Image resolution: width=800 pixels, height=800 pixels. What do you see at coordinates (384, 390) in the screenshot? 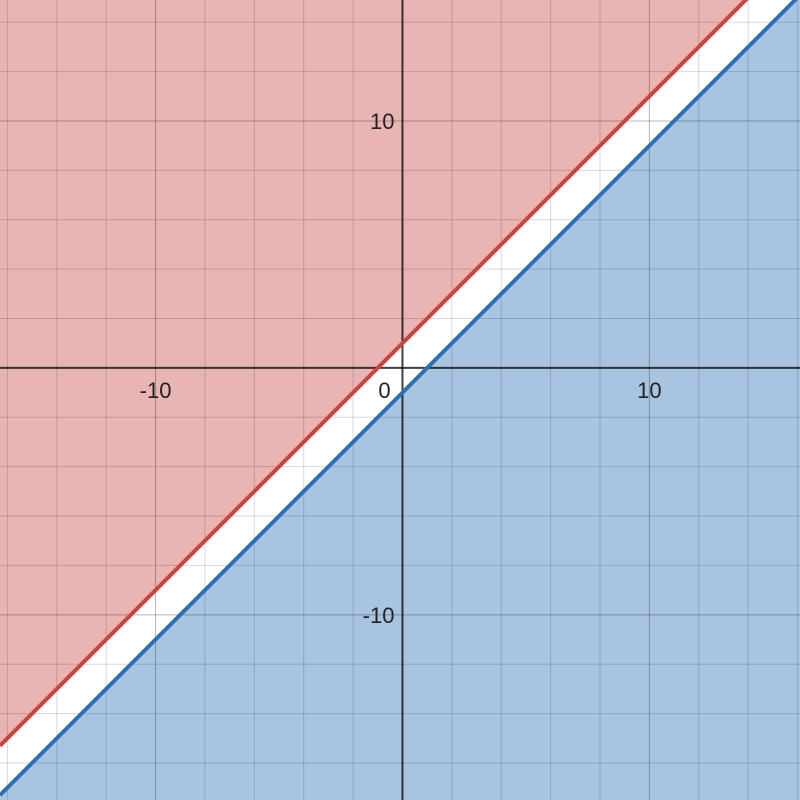
I see `x-tick-label: 0` at bounding box center [384, 390].